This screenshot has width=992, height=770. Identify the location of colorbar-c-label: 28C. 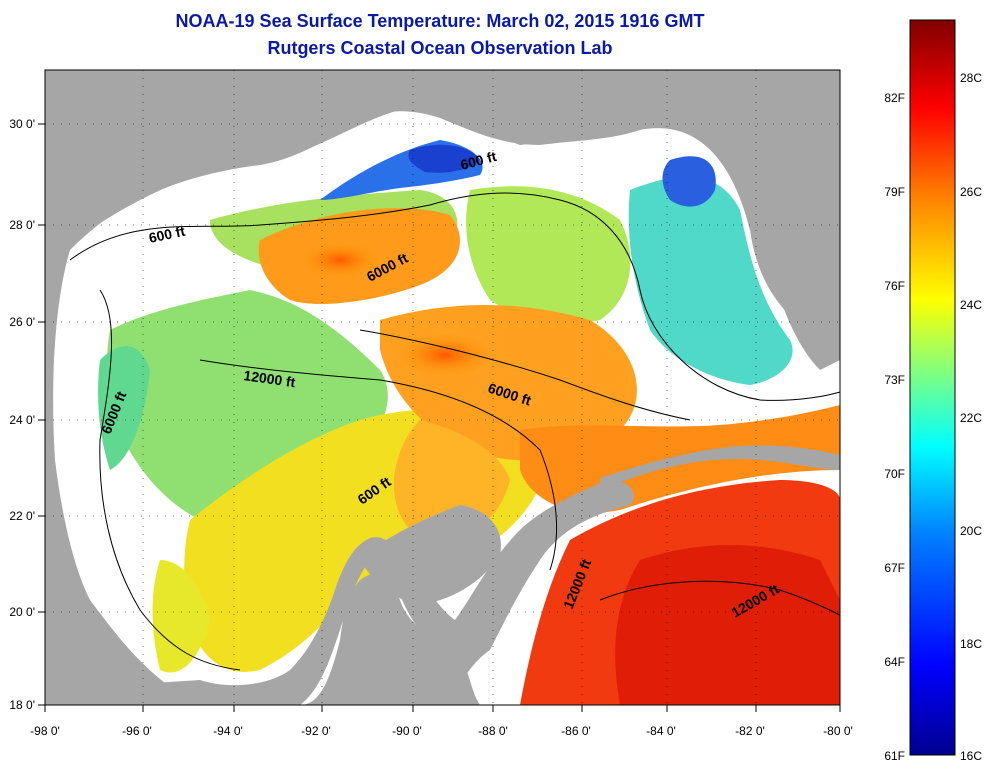
(971, 78).